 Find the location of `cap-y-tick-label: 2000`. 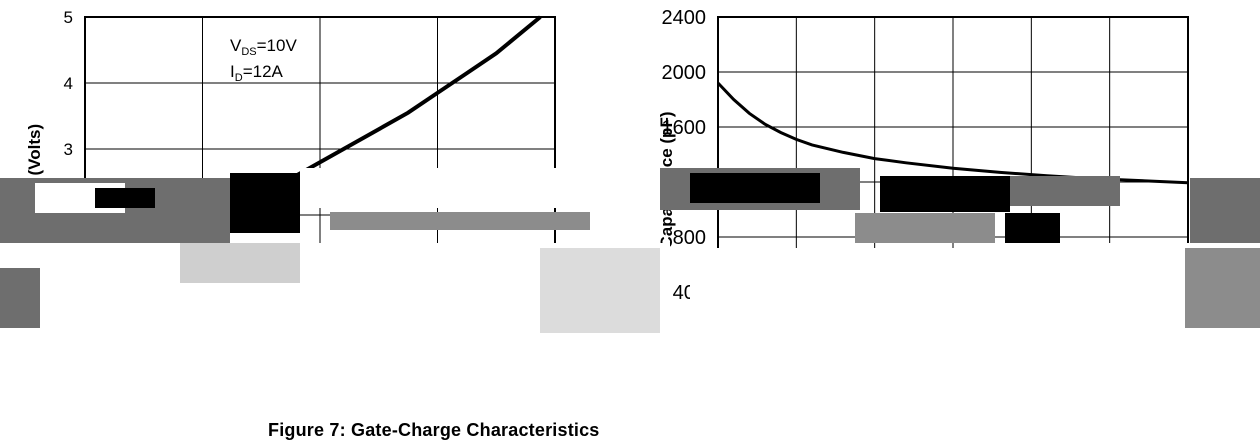

cap-y-tick-label: 2000 is located at coordinates (684, 73).